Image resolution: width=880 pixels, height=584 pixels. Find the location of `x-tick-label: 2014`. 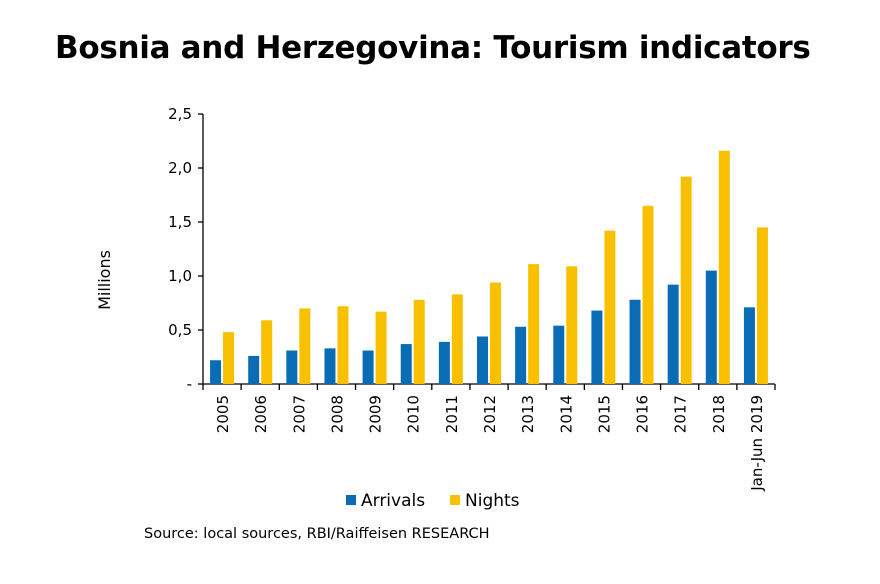

x-tick-label: 2014 is located at coordinates (566, 414).